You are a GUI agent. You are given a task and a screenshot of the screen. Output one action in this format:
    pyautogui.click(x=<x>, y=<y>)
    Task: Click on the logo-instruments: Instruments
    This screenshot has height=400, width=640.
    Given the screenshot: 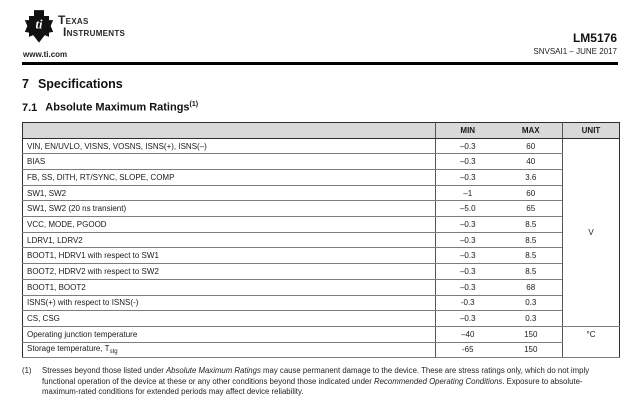 What is the action you would take?
    pyautogui.click(x=94, y=32)
    